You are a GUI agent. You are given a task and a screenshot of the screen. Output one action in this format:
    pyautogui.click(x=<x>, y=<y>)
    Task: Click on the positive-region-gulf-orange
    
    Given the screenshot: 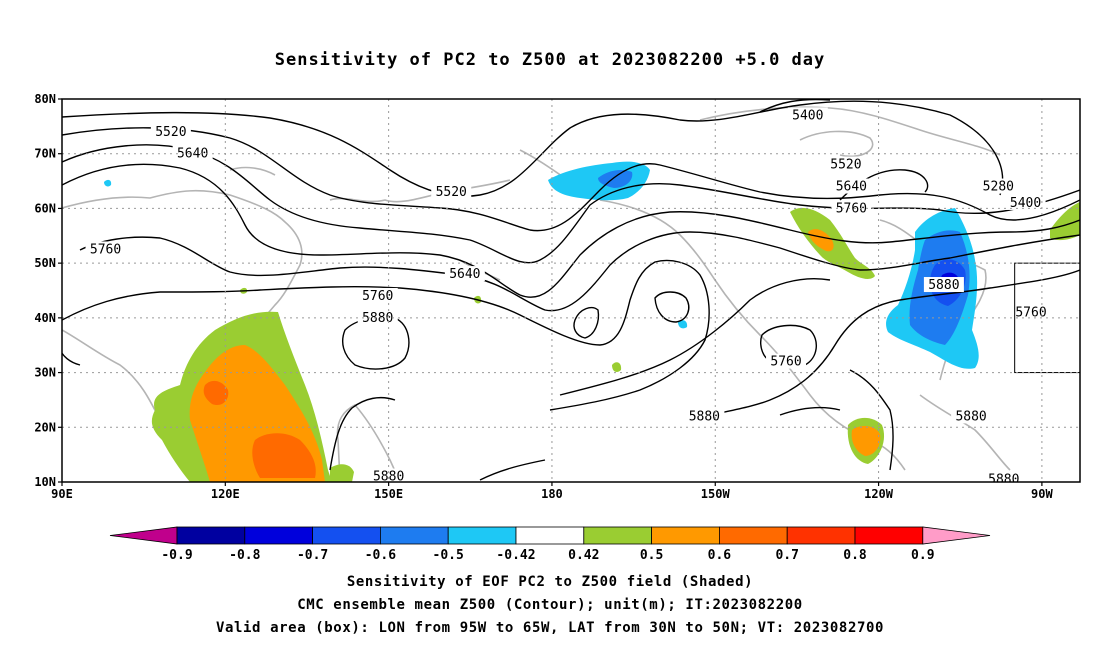 What is the action you would take?
    pyautogui.click(x=866, y=440)
    